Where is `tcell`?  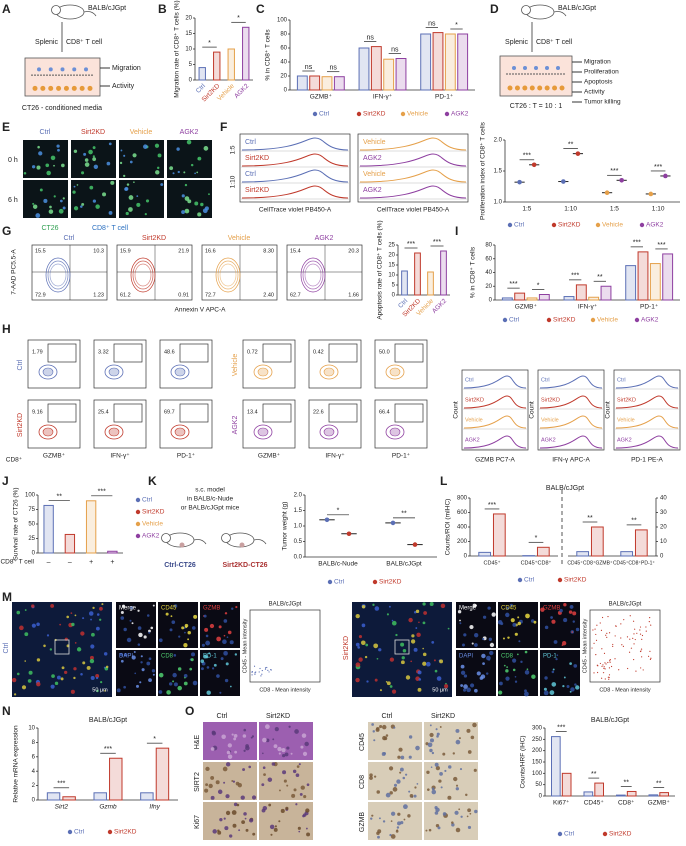 tcell is located at coordinates (536, 68).